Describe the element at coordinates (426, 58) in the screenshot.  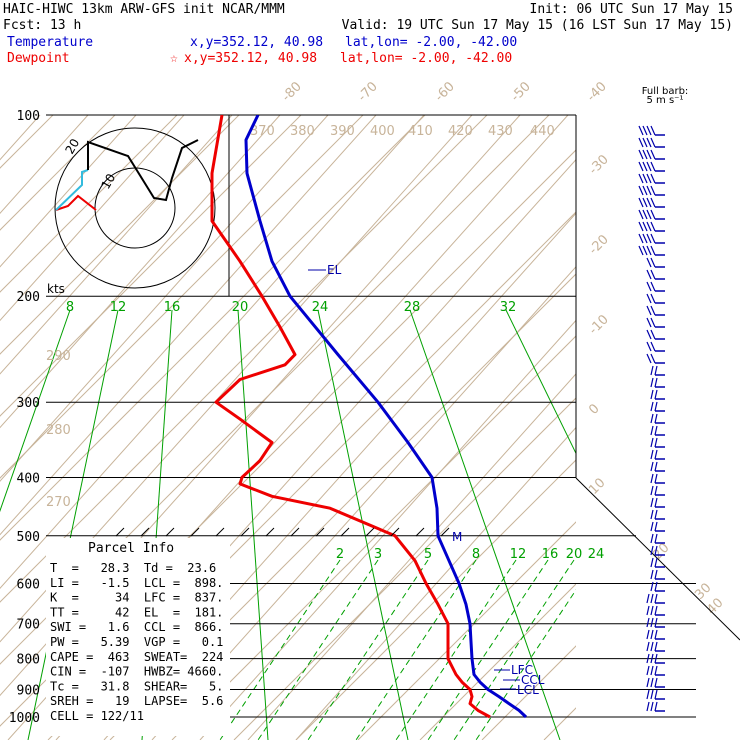
I see `dewpoint-latlon: lat,lon= -2.00, -42.00` at that location.